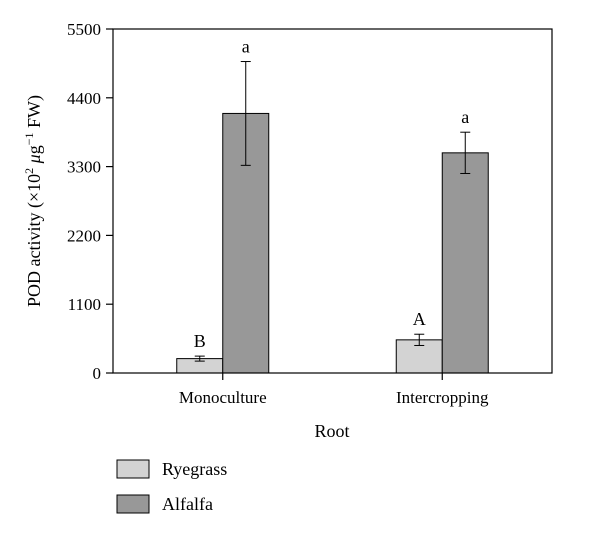 Image resolution: width=600 pixels, height=536 pixels. I want to click on x-axis-ticks: Monoculture Intercropping, so click(334, 390).